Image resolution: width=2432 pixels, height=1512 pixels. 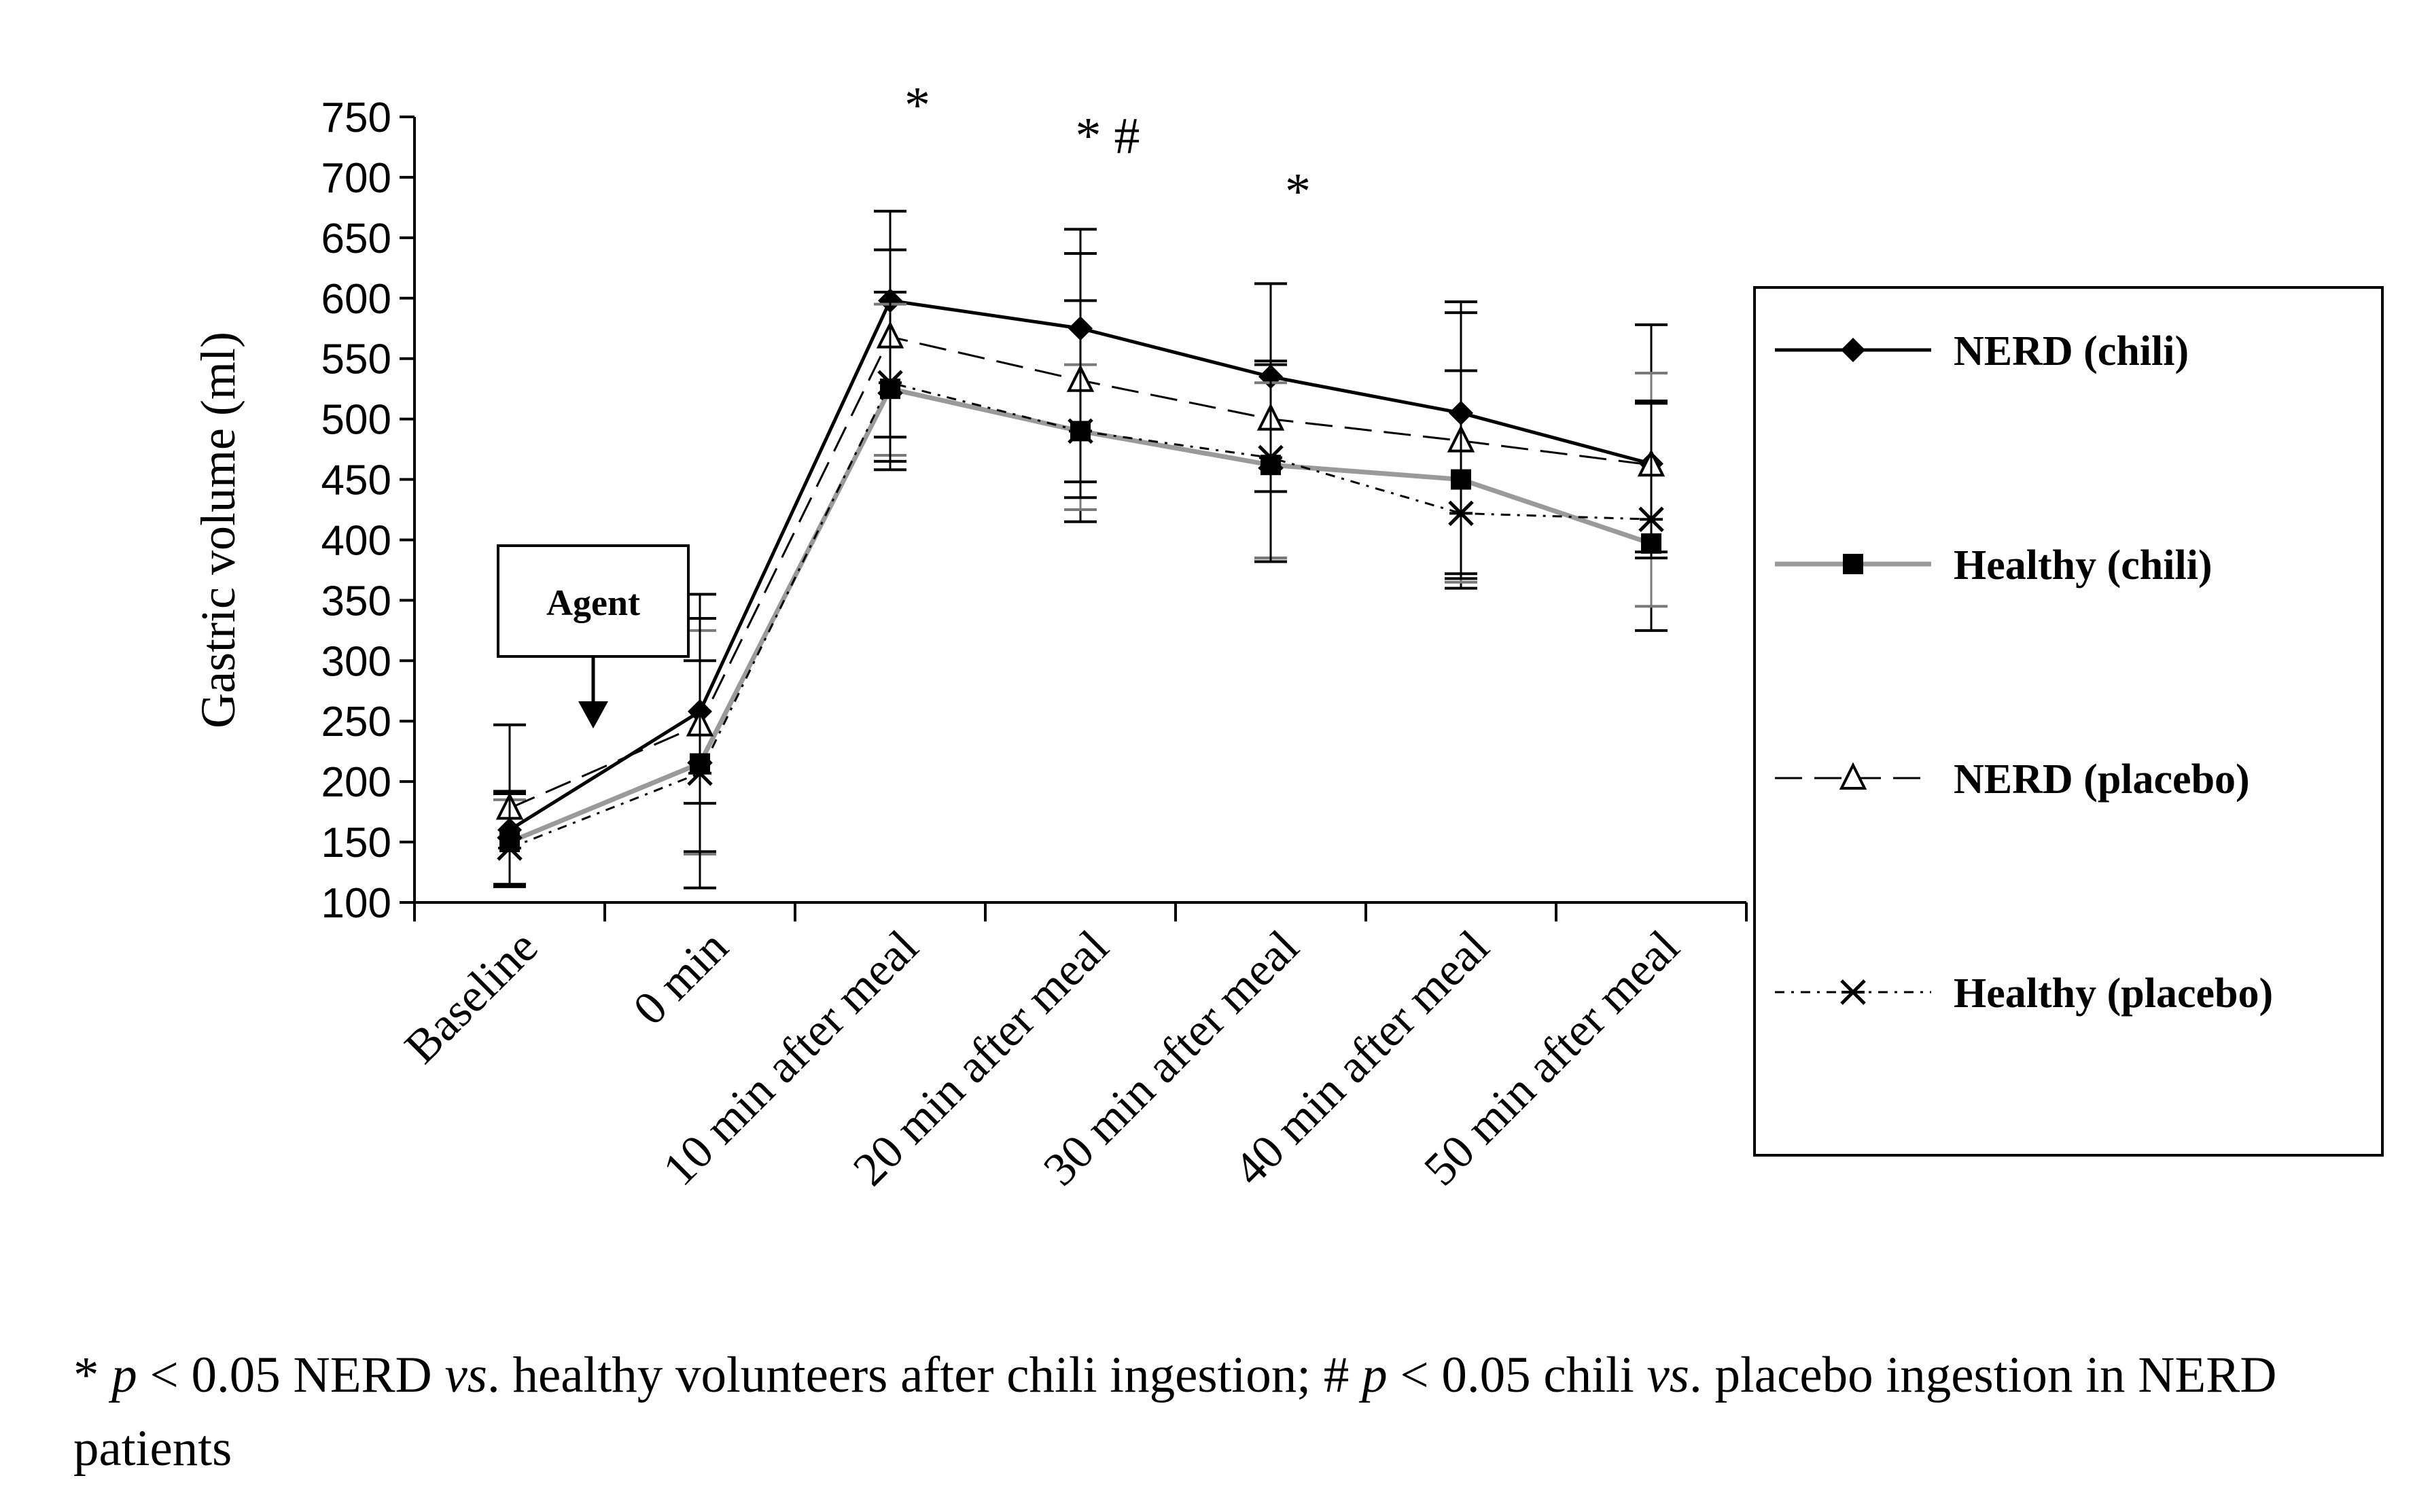 What do you see at coordinates (218, 530) in the screenshot?
I see `y-axis-title: Gastric volume (ml)` at bounding box center [218, 530].